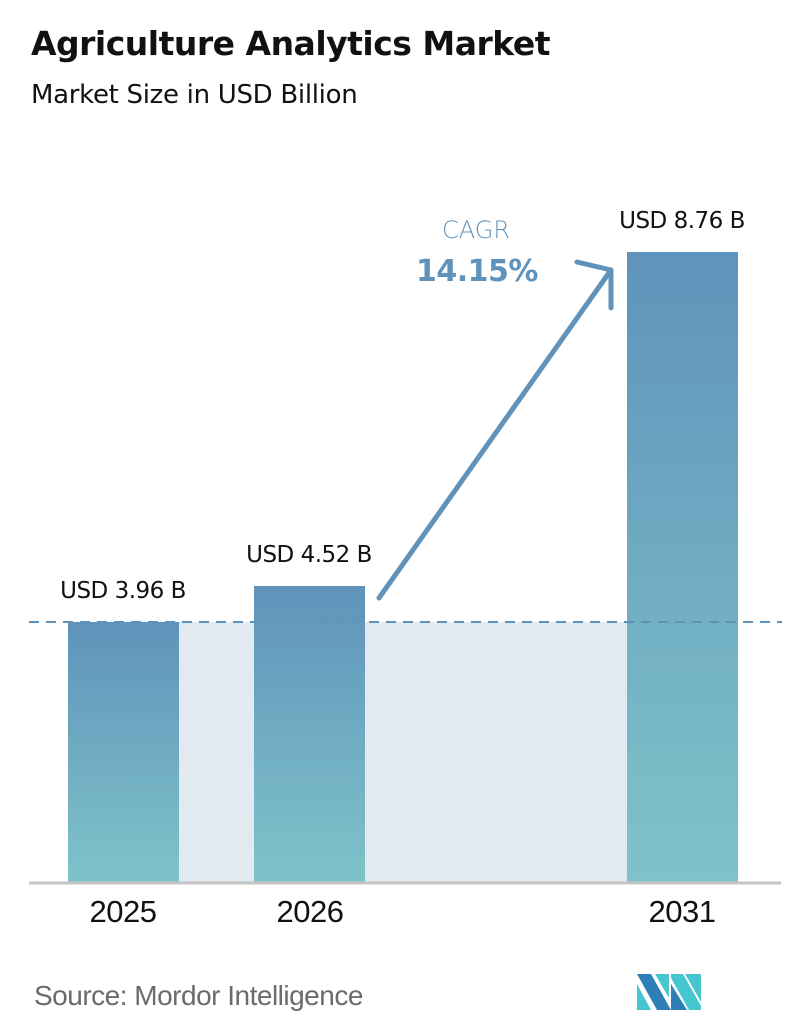 The image size is (796, 1034). I want to click on bar-2025, so click(123, 752).